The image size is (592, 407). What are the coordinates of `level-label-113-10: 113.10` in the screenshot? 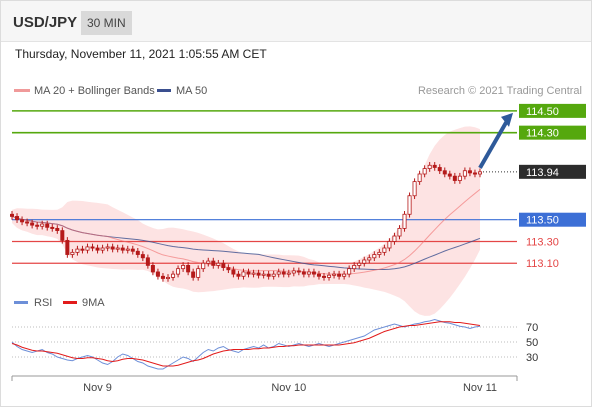 It's located at (542, 264).